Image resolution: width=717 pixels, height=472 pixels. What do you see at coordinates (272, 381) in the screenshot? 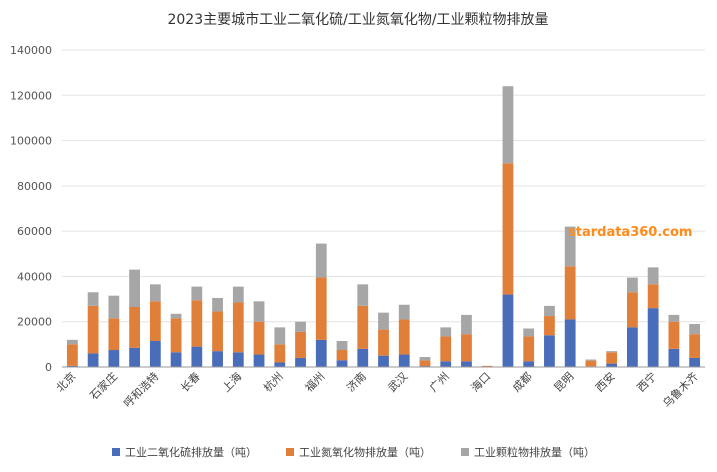
I see `x-tick-label: 杭州` at bounding box center [272, 381].